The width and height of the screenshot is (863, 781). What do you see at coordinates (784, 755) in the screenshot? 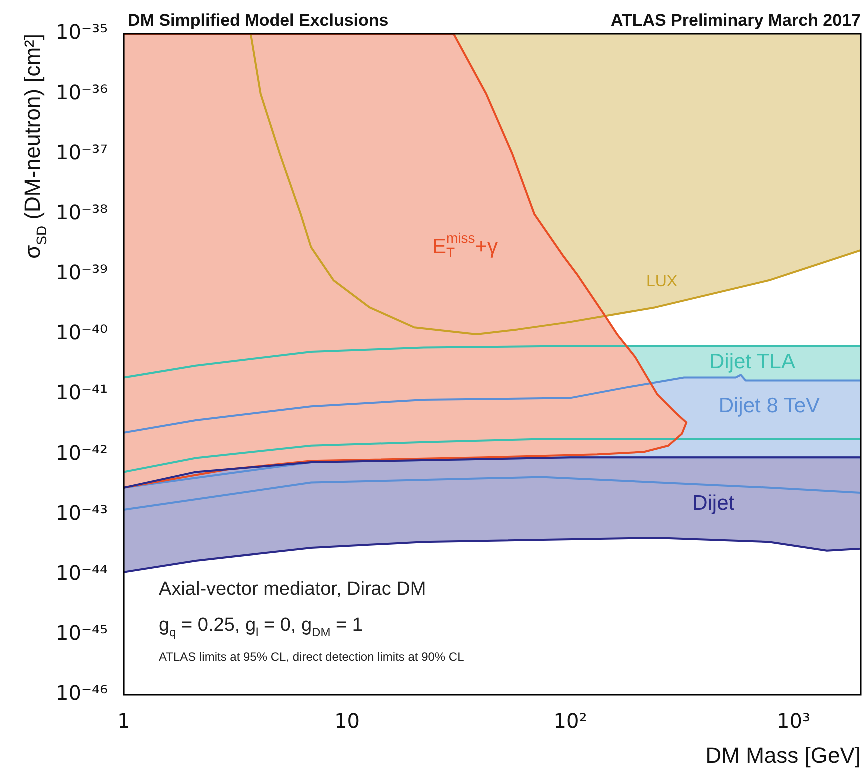
I see `x-axis-title: DM Mass [GeV]` at bounding box center [784, 755].